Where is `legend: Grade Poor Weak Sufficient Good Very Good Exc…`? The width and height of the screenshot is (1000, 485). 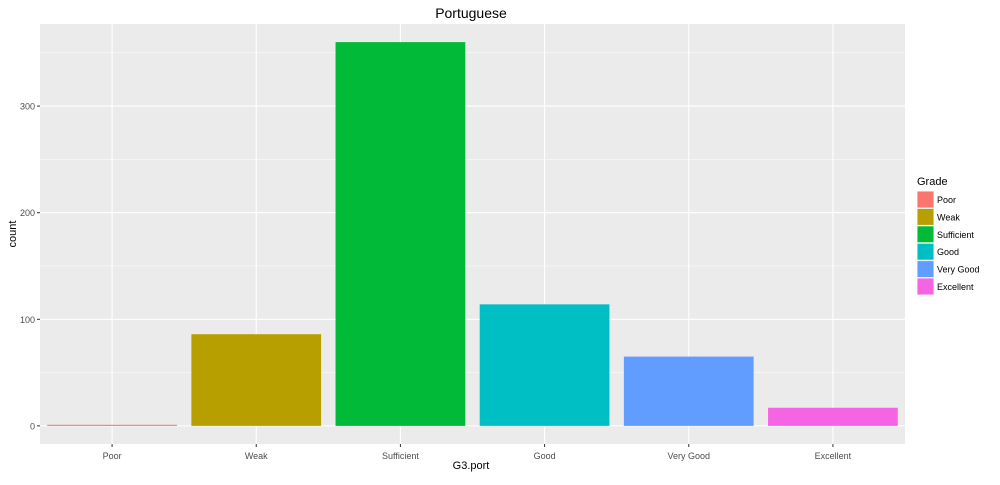
legend: Grade Poor Weak Sufficient Good Very Good Exc… is located at coordinates (948, 235).